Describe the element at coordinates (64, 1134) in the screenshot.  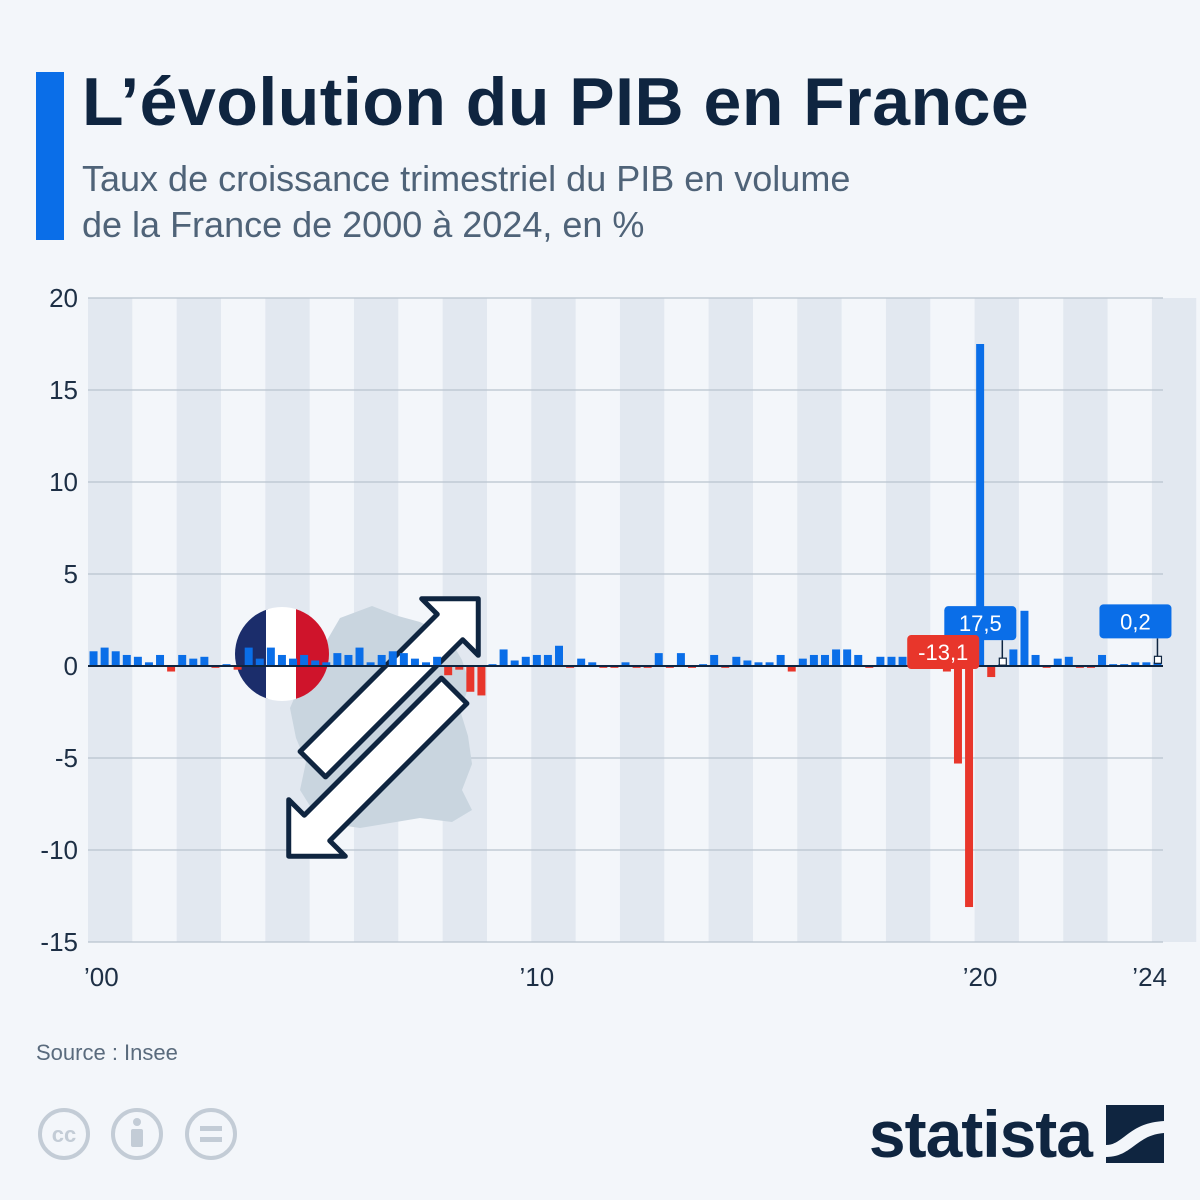
I see `cc-icon: cc` at that location.